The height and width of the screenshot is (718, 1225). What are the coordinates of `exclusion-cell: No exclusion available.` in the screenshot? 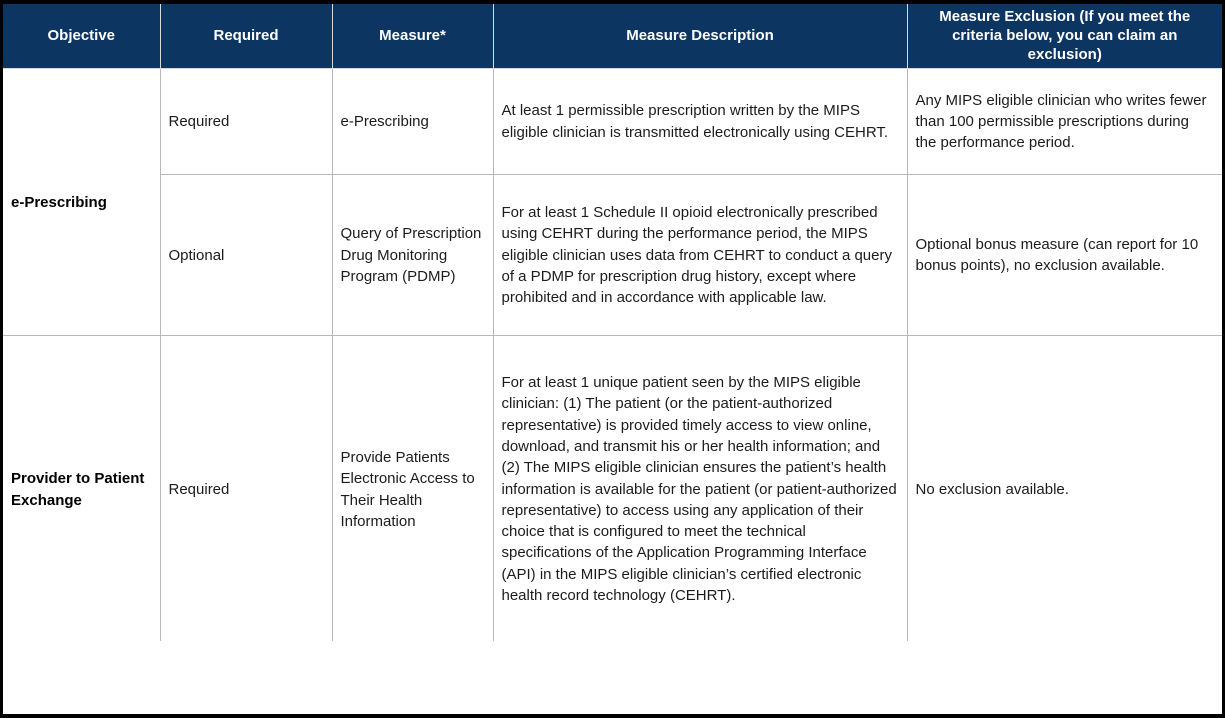 It's located at (1064, 488).